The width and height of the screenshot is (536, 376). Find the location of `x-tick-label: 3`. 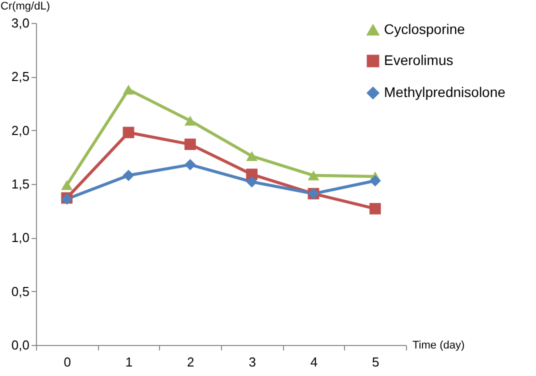

x-tick-label: 3 is located at coordinates (252, 362).